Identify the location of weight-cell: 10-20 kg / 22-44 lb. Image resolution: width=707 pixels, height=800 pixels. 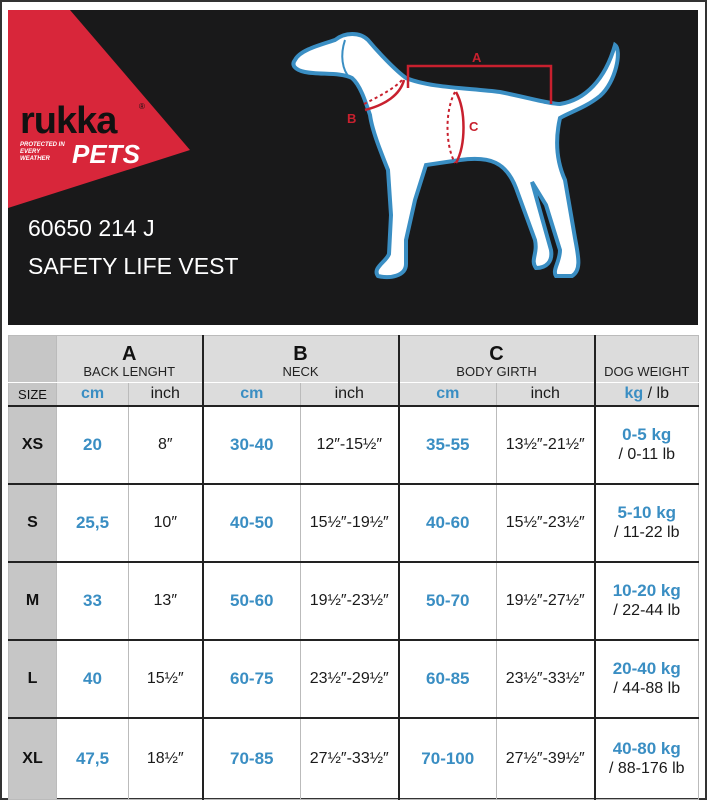
(646, 601).